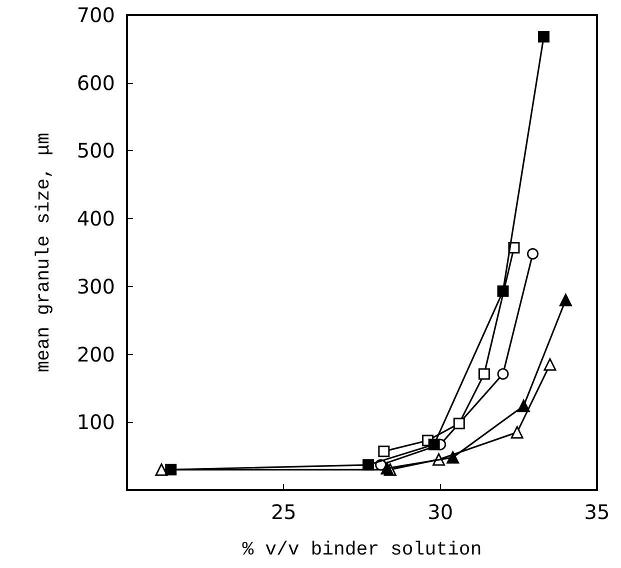 The width and height of the screenshot is (621, 568). I want to click on x-tick-label: 25, so click(283, 512).